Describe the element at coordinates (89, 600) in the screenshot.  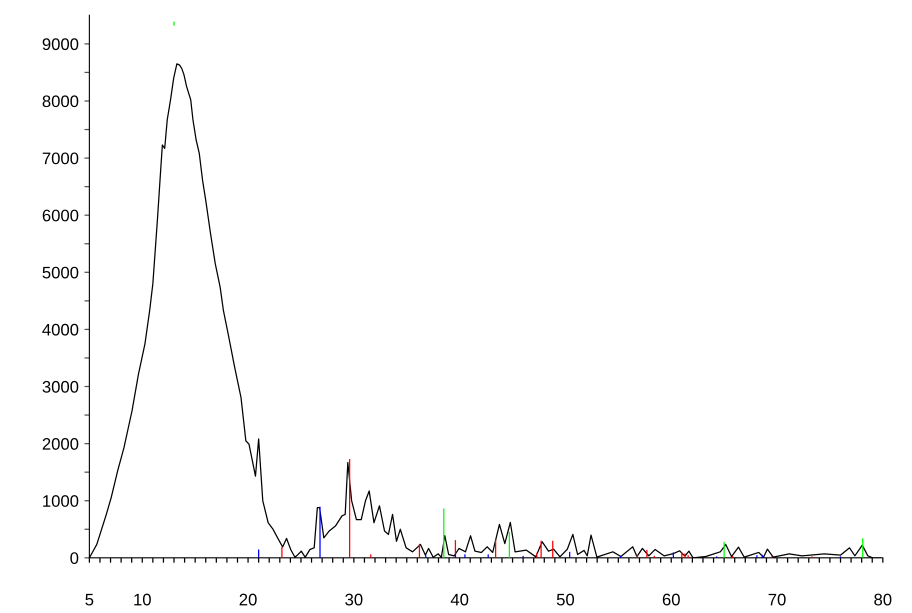
I see `x-tick-label: 5` at that location.